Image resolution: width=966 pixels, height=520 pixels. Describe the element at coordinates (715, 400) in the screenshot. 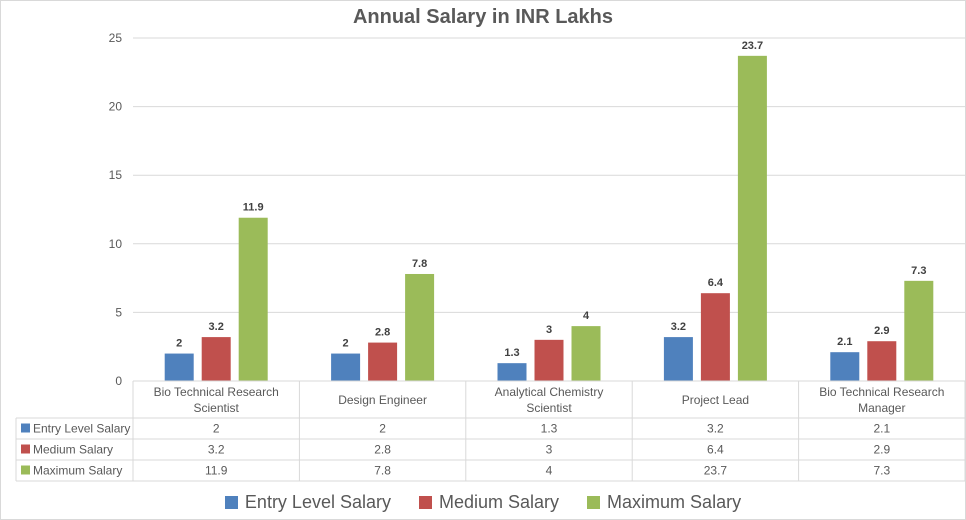

I see `category-label: Project Lead` at that location.